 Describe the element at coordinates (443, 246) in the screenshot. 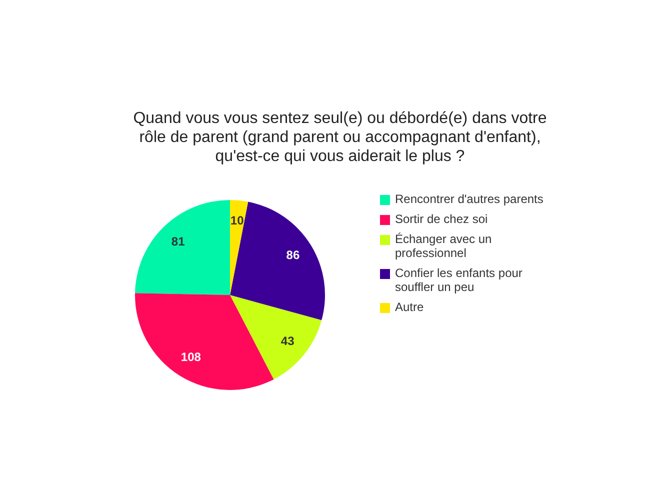

I see `legend-label: Échanger avec un professionnel` at that location.